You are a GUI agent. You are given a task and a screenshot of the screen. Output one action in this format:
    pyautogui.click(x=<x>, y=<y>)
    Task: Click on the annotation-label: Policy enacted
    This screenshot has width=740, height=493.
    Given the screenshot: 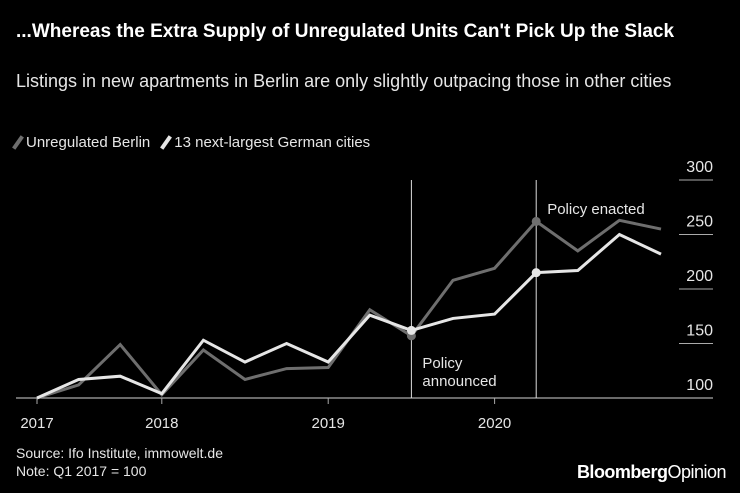 What is the action you would take?
    pyautogui.click(x=596, y=209)
    